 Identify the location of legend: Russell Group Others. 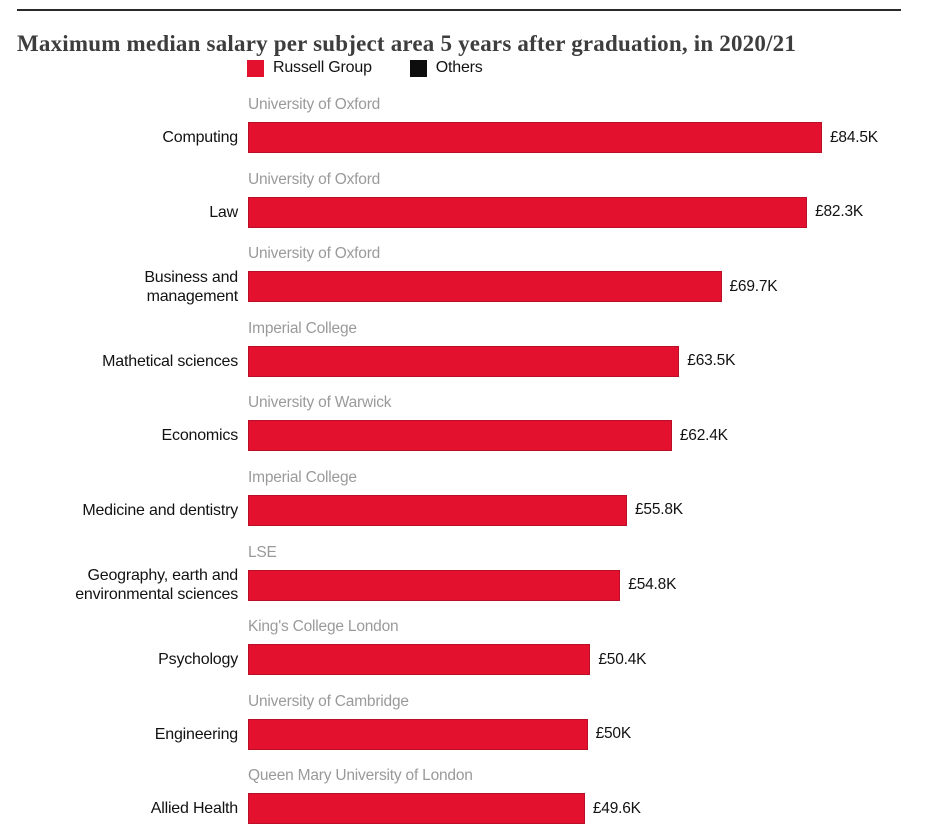
(365, 68).